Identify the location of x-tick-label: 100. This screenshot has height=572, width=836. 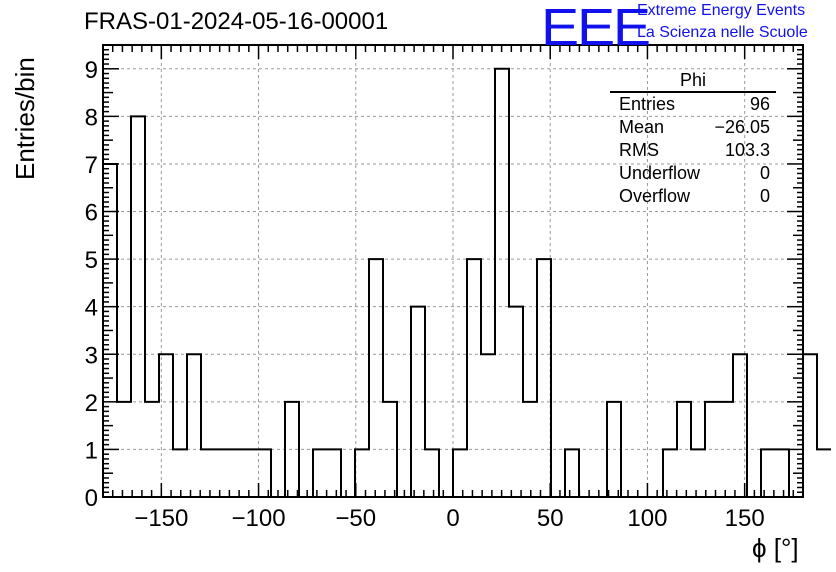
(647, 518).